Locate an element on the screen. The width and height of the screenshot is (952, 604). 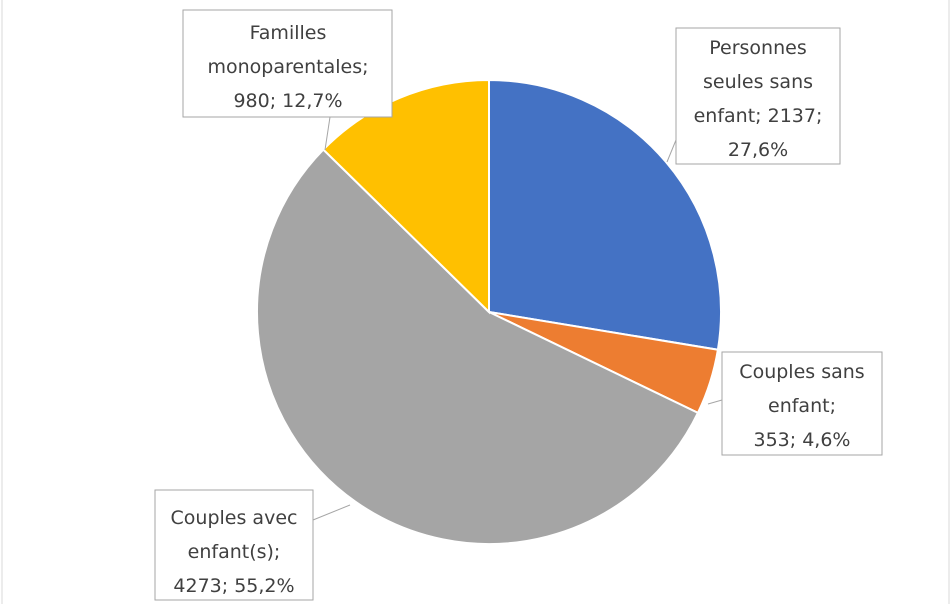
label-line: 980; 12,7% is located at coordinates (287, 101).